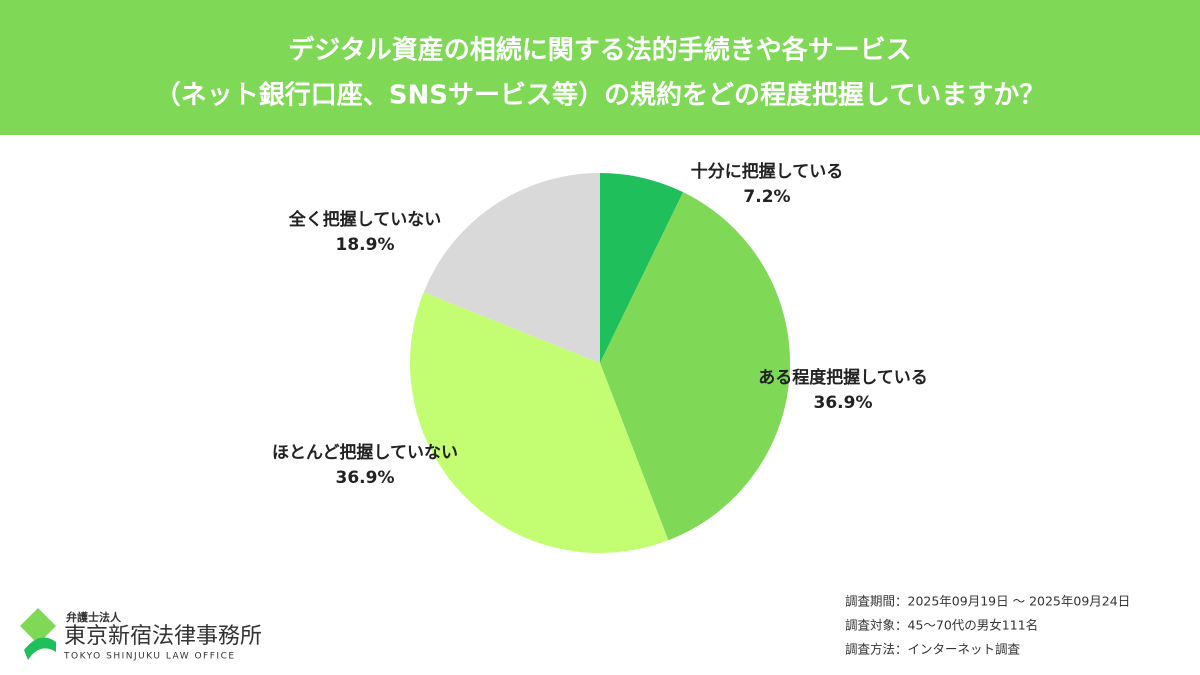 The width and height of the screenshot is (1200, 675). I want to click on chart-title: （ネット銀行口座、SNSサービス等）の規約をどの程度把握していますか？, so click(600, 95).